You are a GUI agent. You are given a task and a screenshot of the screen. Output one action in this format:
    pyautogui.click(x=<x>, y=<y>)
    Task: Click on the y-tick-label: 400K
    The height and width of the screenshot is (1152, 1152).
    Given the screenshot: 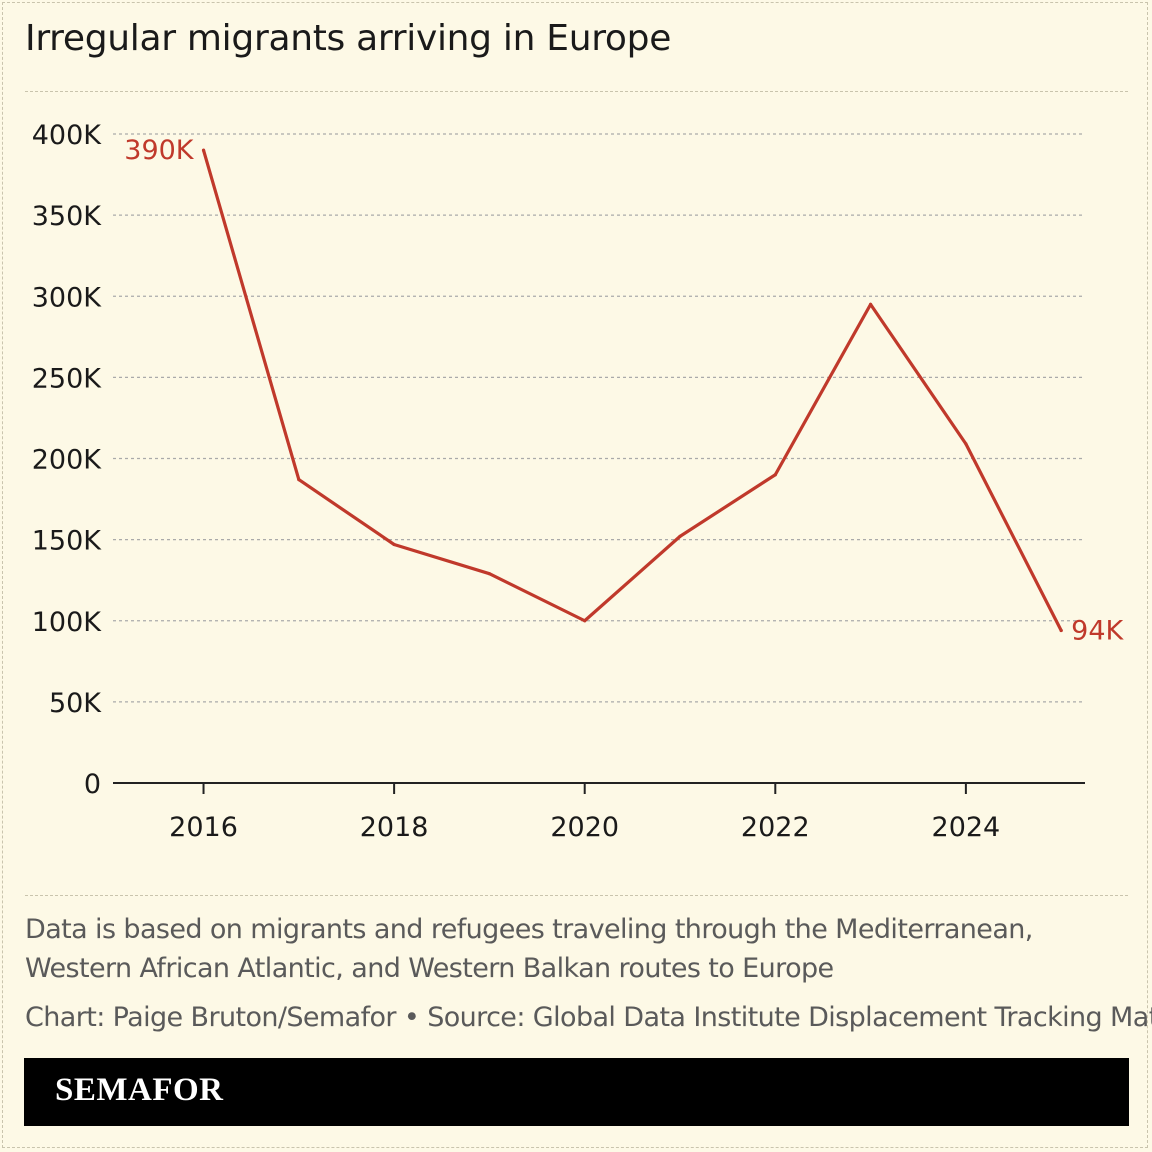 What is the action you would take?
    pyautogui.click(x=67, y=135)
    